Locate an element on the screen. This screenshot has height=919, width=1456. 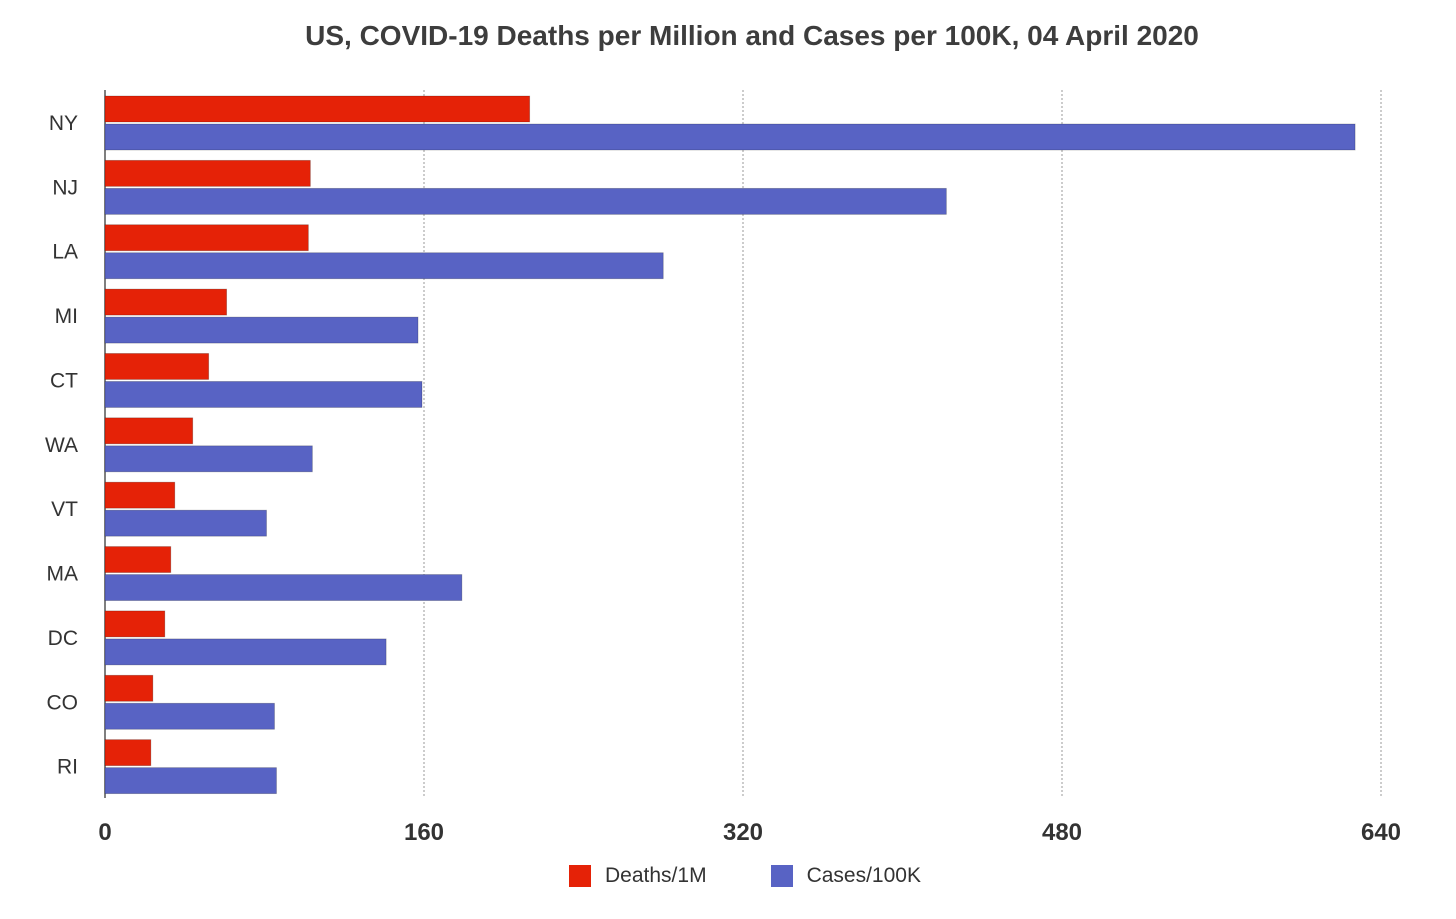
bar-deaths-vt is located at coordinates (140, 495).